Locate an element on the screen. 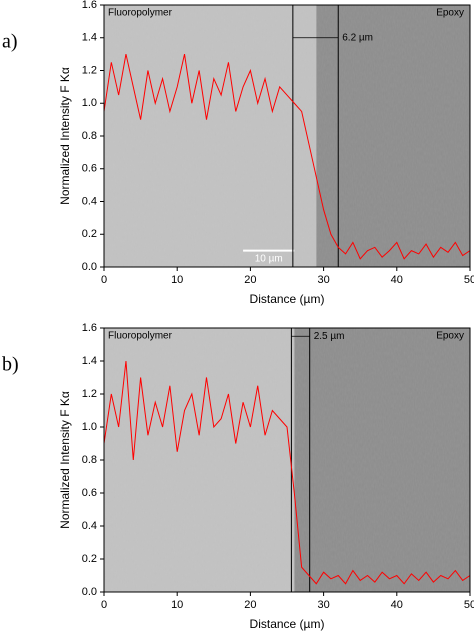  annotation-label: 6.2 µm is located at coordinates (357, 37).